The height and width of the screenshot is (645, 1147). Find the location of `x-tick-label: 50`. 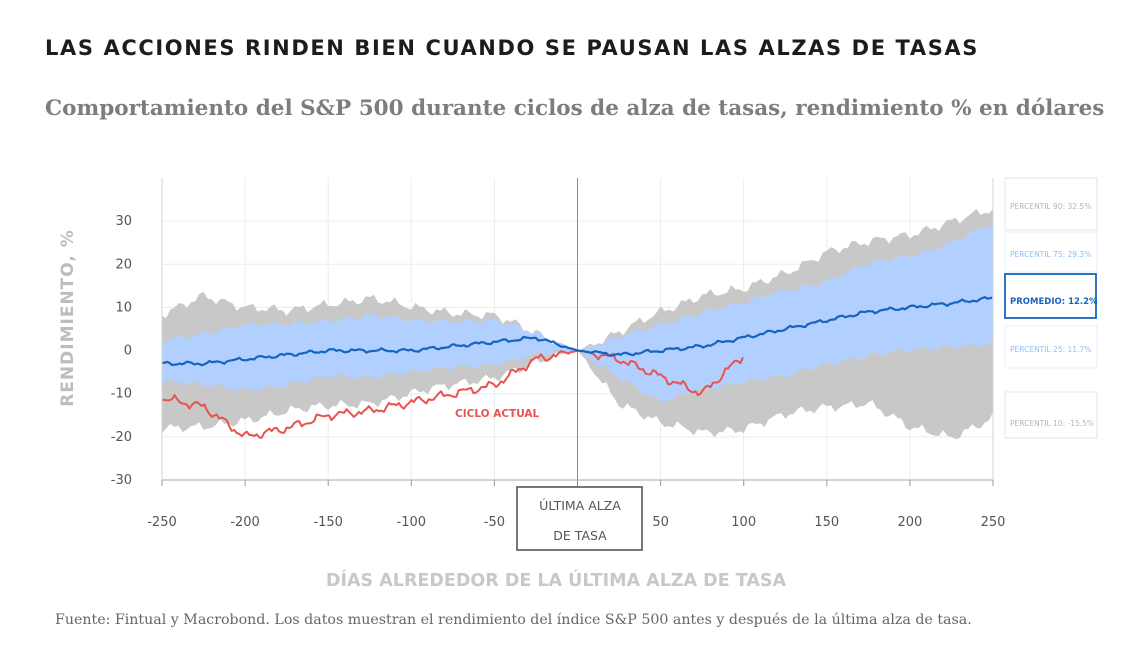

x-tick-label: 50 is located at coordinates (660, 522).